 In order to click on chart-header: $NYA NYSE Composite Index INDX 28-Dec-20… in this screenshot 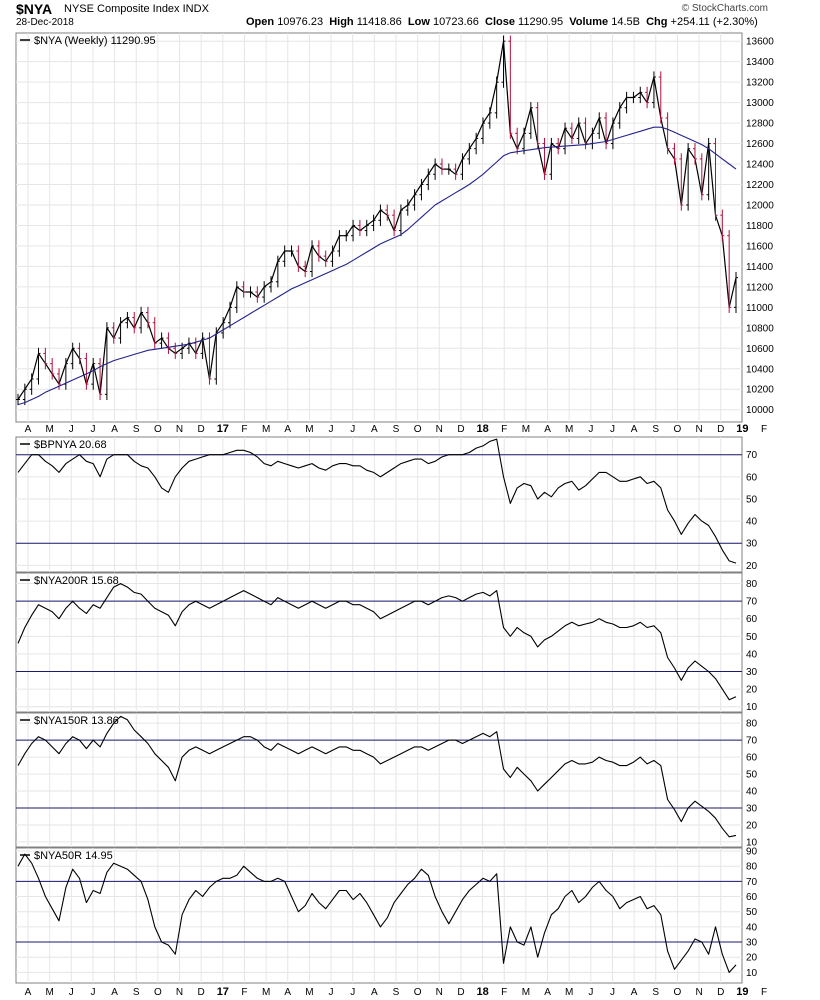, I will do `click(410, 16)`.